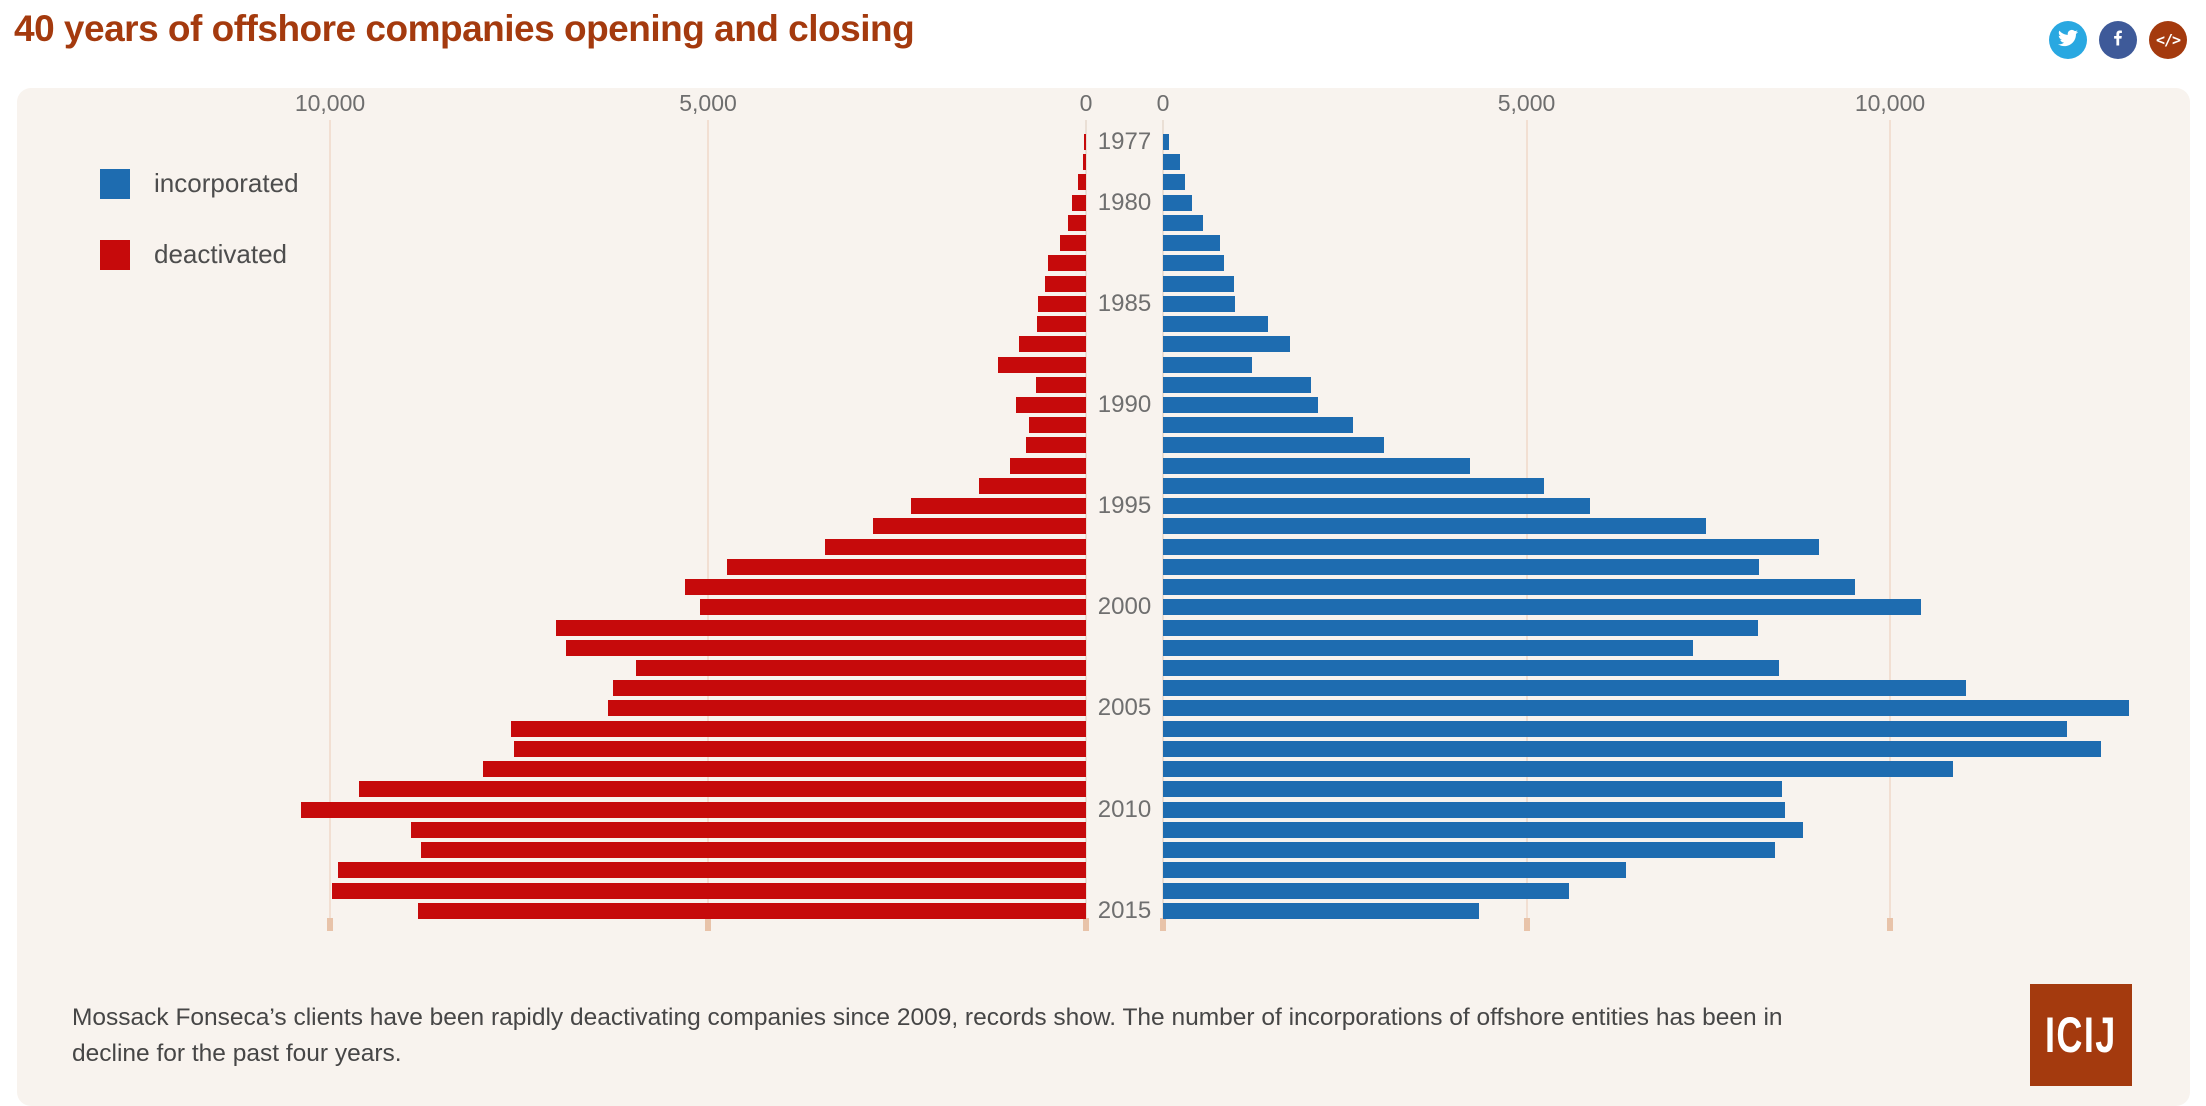 Image resolution: width=2206 pixels, height=1106 pixels. What do you see at coordinates (1191, 243) in the screenshot?
I see `incorporated-bar-1982` at bounding box center [1191, 243].